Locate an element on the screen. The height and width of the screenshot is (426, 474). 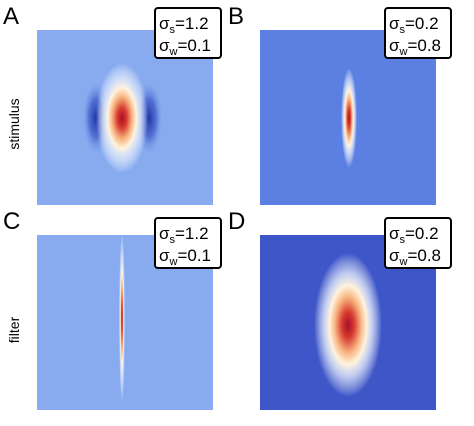
panel-letter: B is located at coordinates (236, 16).